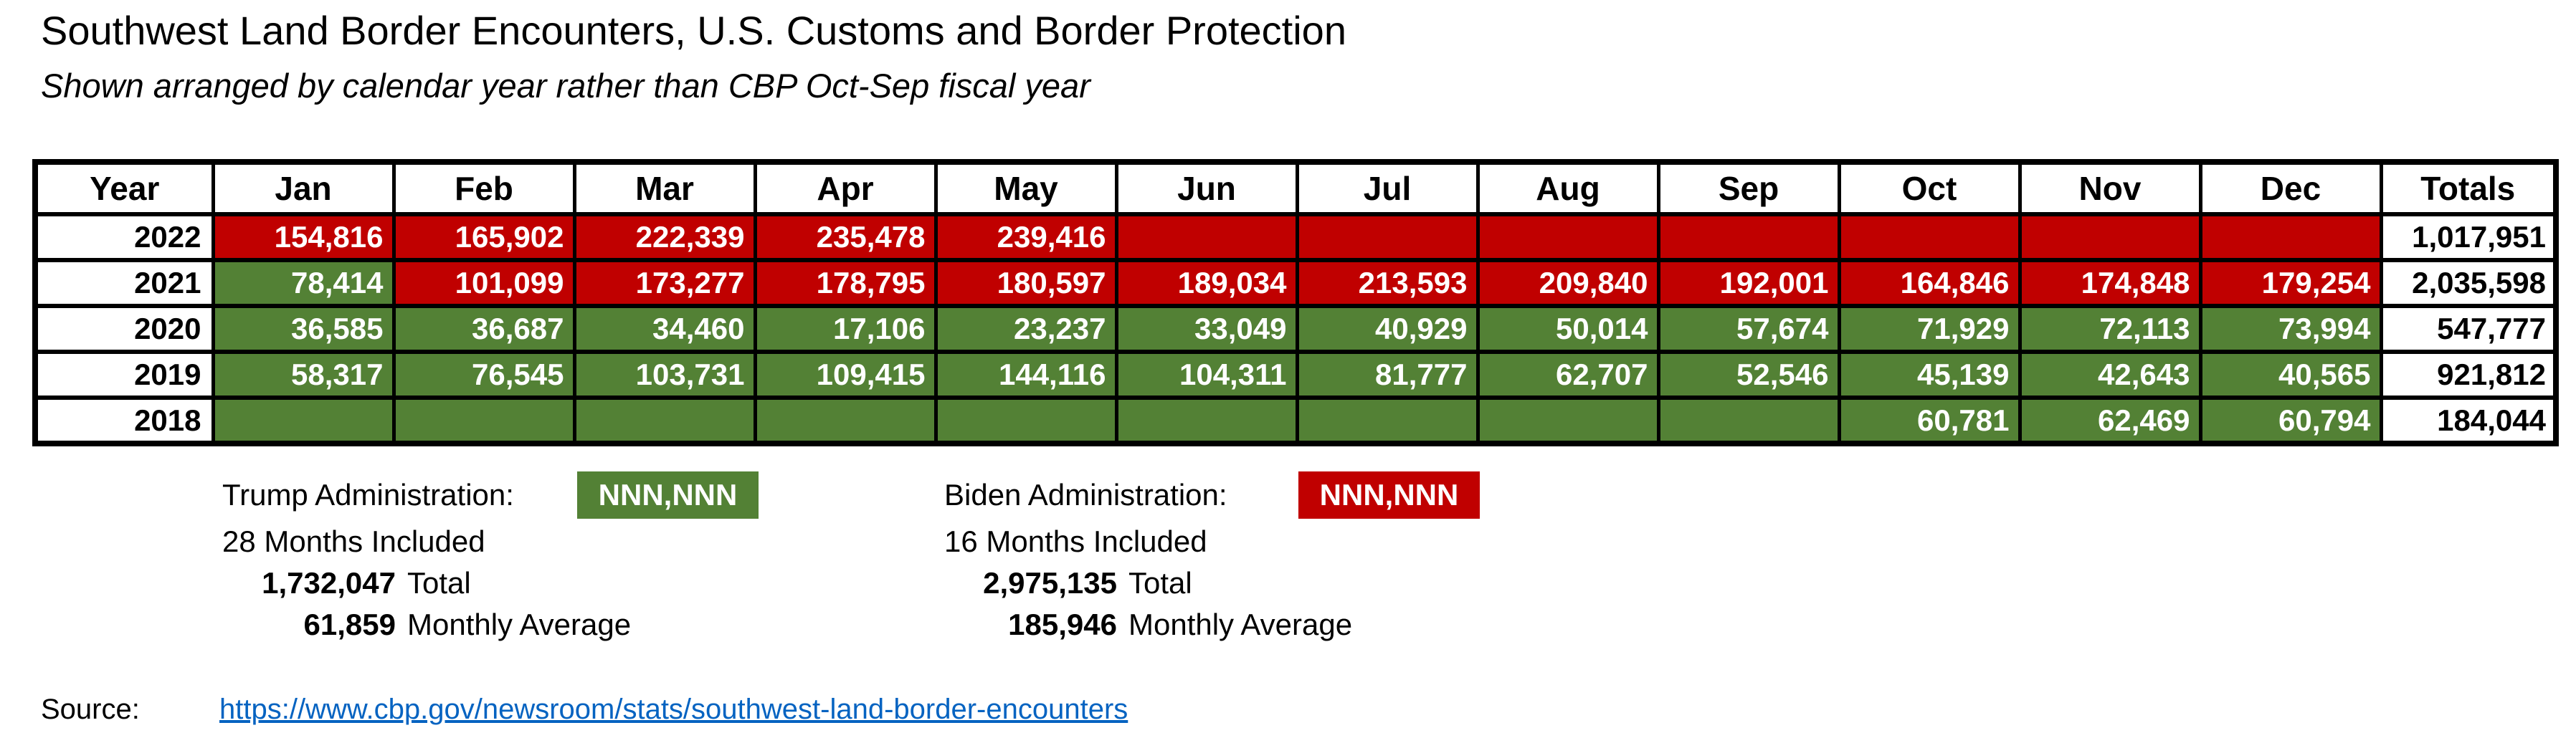 The height and width of the screenshot is (743, 2576). Describe the element at coordinates (1025, 237) in the screenshot. I see `month-cell-may-2022: 239,416` at that location.